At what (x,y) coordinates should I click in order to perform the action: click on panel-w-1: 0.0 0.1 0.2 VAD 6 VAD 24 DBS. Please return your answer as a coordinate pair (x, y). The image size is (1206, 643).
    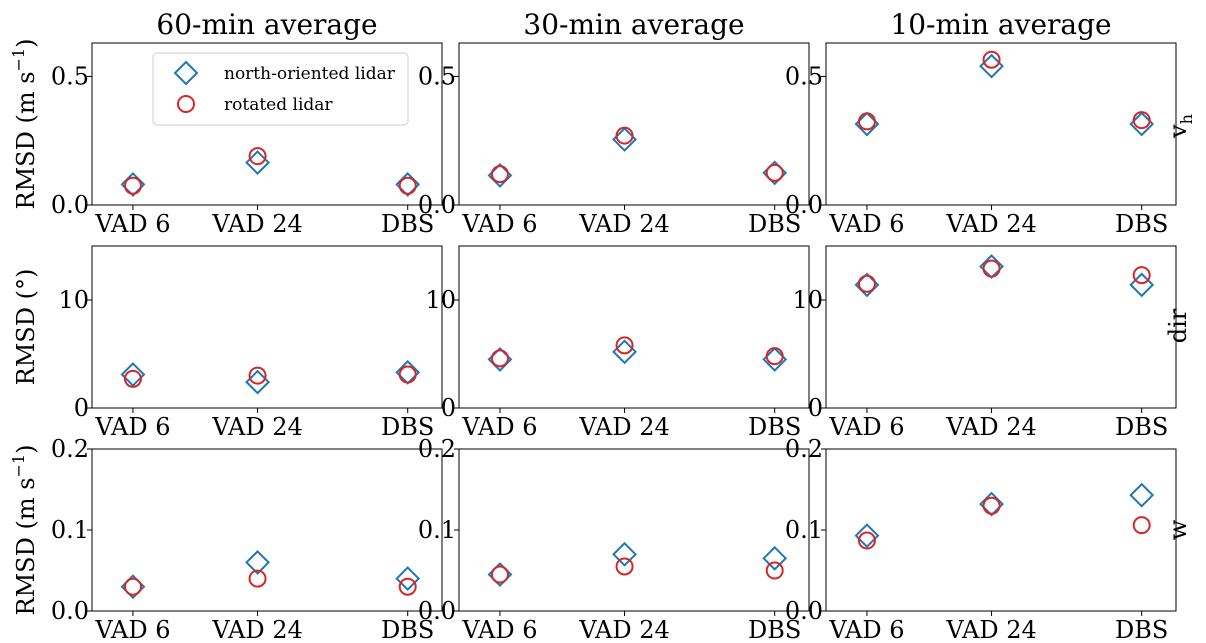
    Looking at the image, I should click on (614, 539).